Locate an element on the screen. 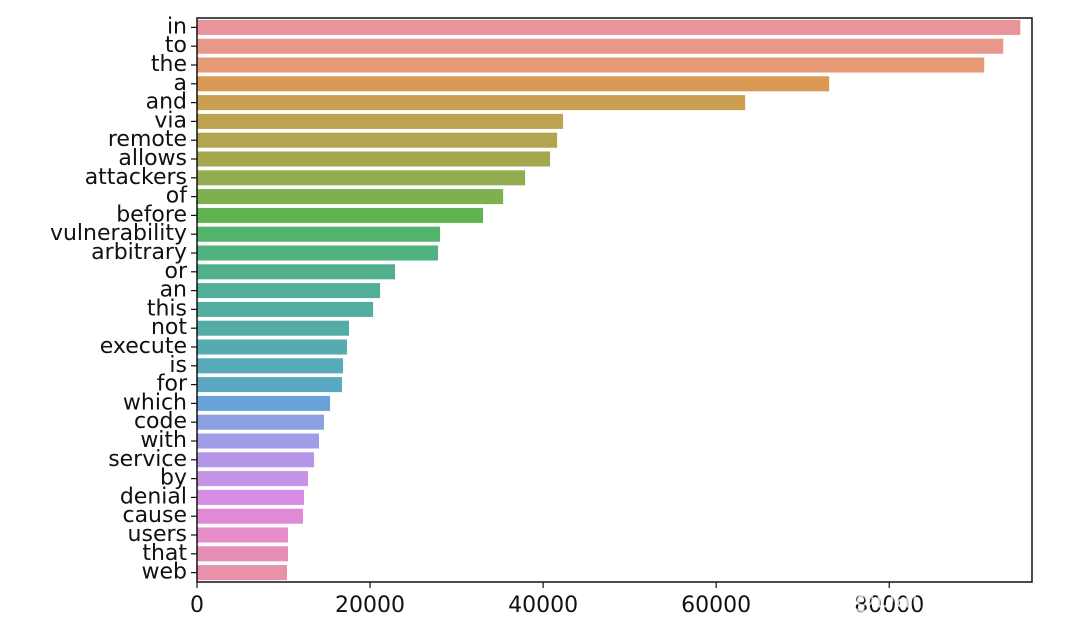  y-tick-label: before is located at coordinates (151, 214).